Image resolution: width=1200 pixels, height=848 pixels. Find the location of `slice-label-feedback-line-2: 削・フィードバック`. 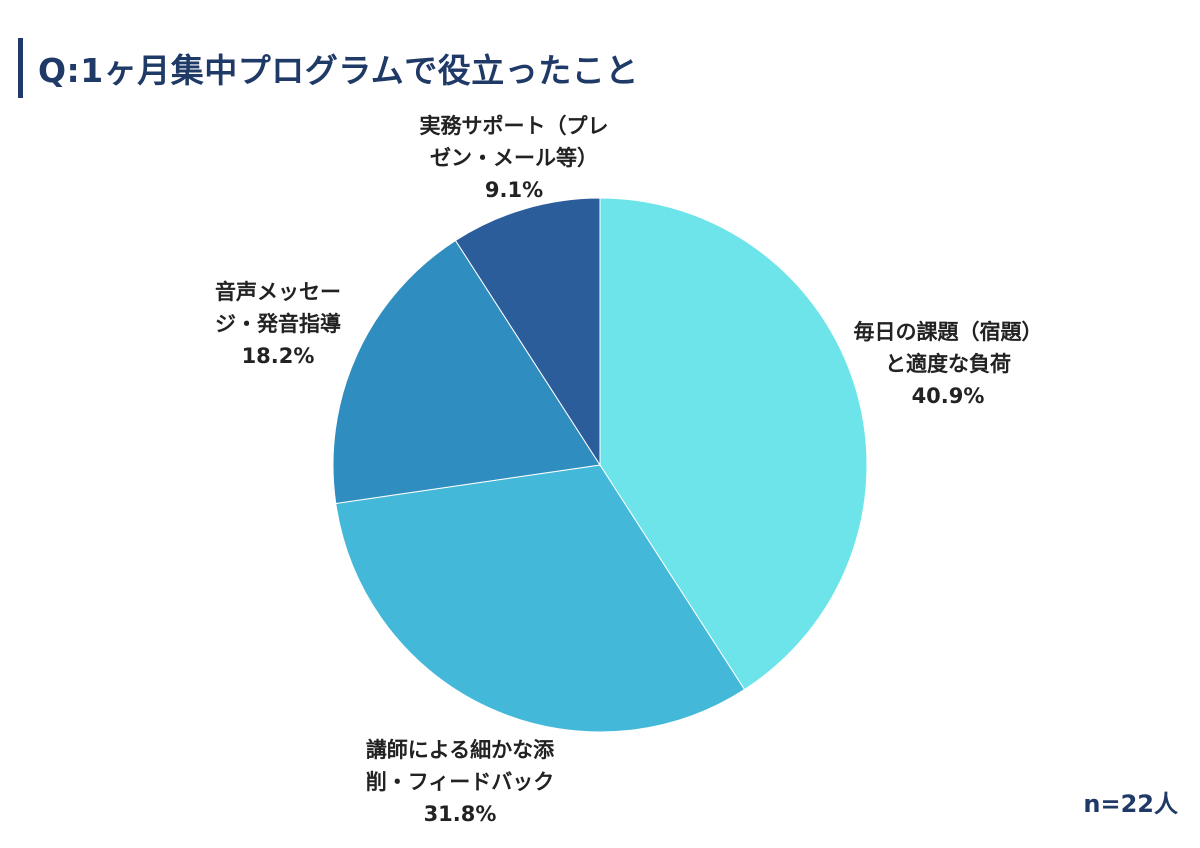

slice-label-feedback-line-2: 削・フィードバック is located at coordinates (460, 782).